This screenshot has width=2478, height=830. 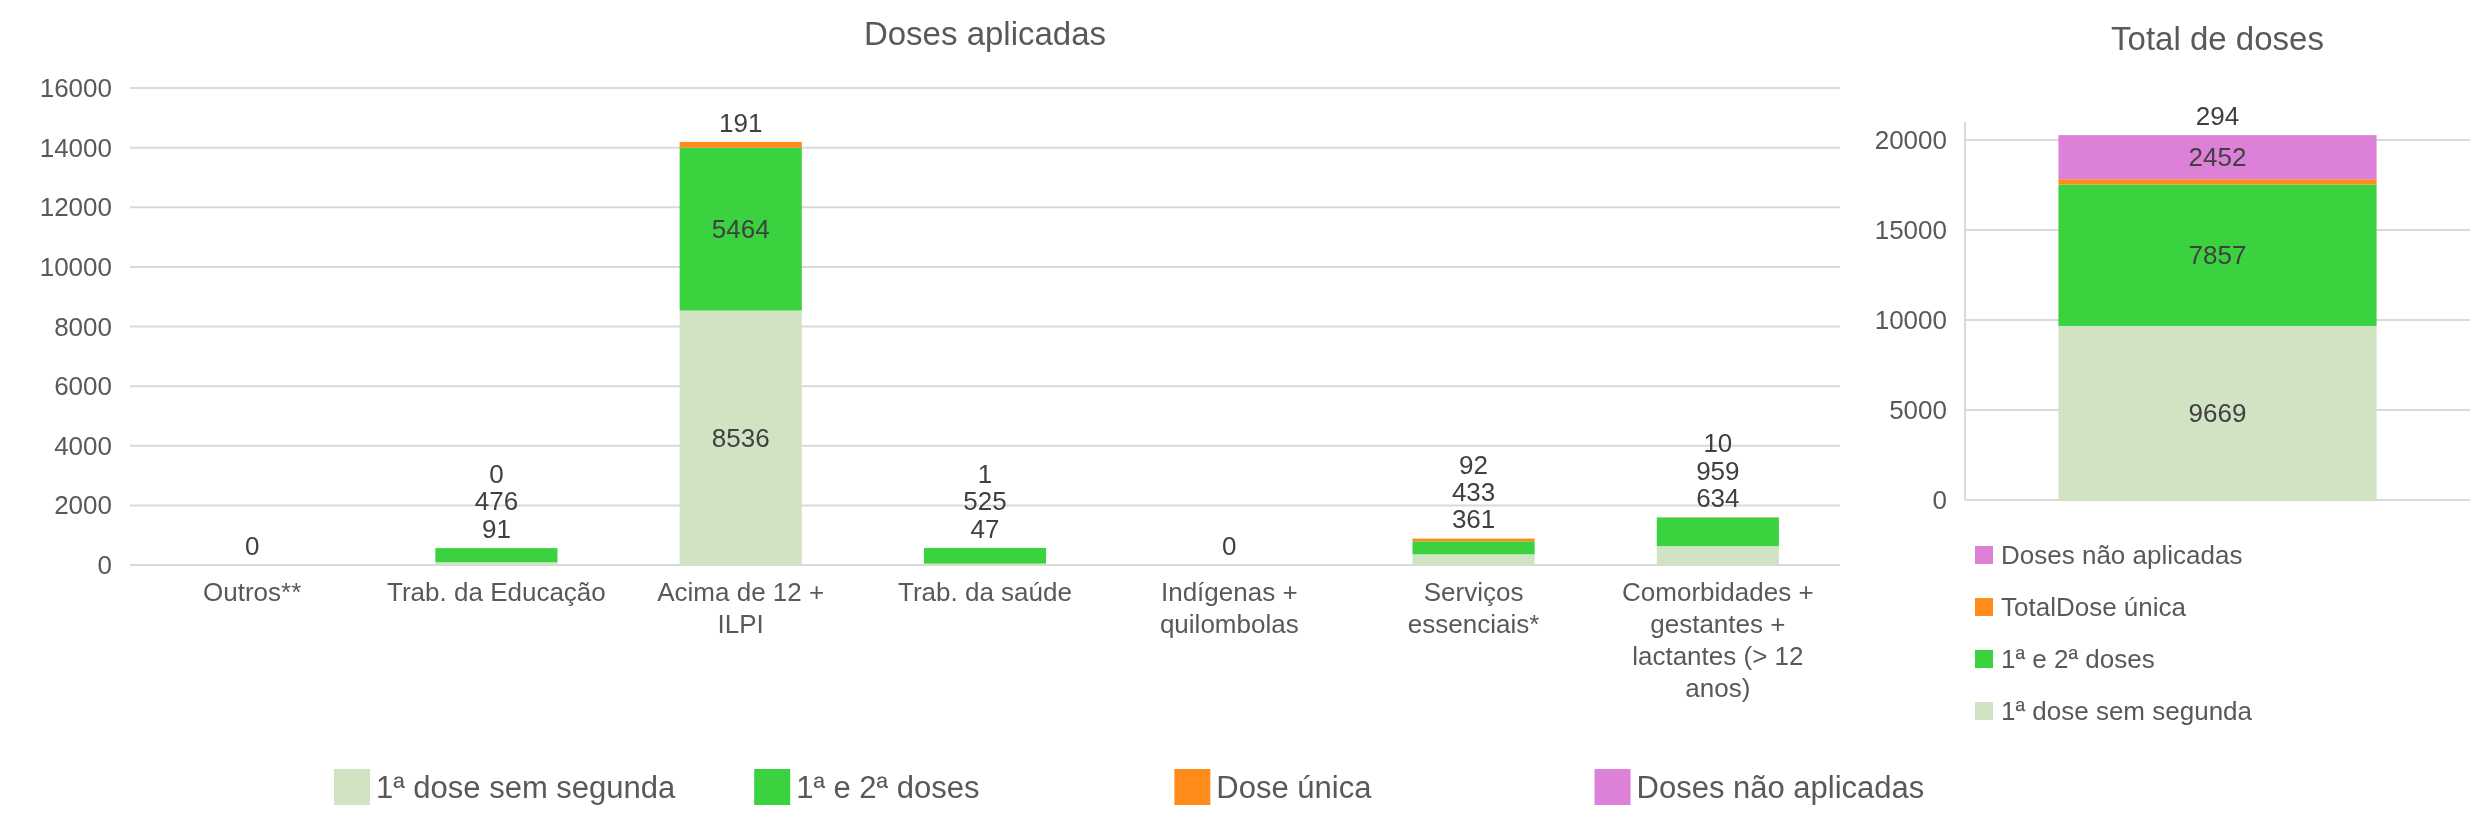 What do you see at coordinates (741, 122) in the screenshot?
I see `data-label: 191` at bounding box center [741, 122].